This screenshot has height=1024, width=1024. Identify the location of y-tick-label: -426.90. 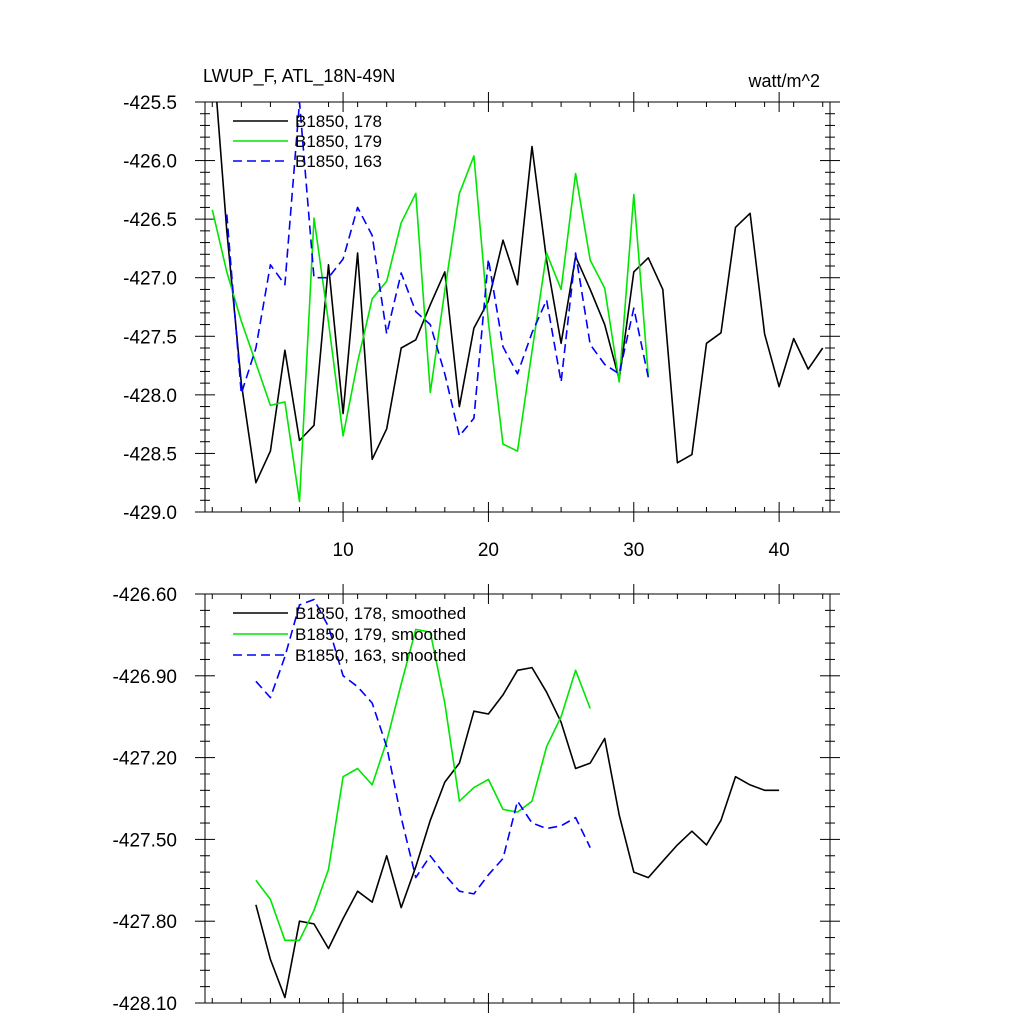
(145, 677).